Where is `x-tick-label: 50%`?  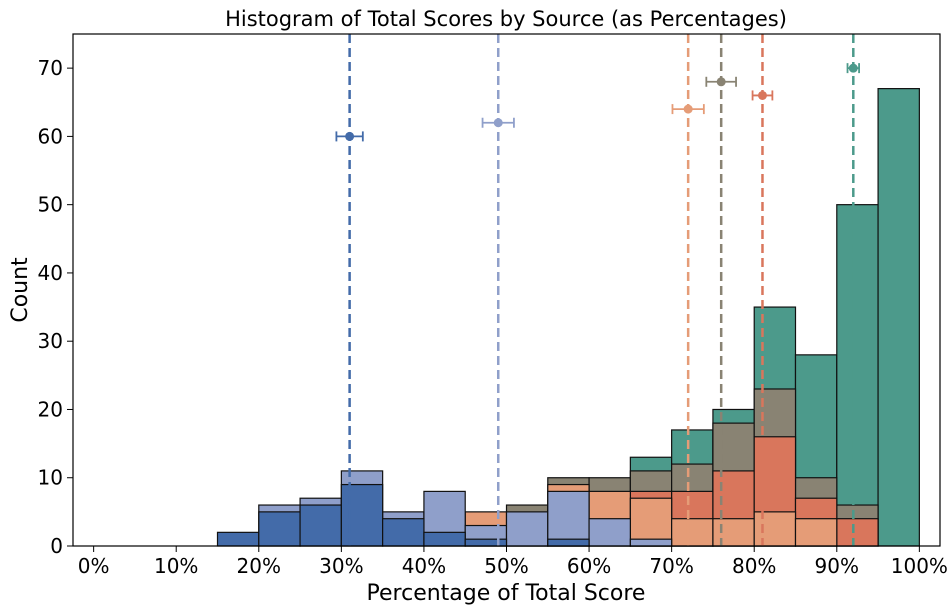 x-tick-label: 50% is located at coordinates (506, 566).